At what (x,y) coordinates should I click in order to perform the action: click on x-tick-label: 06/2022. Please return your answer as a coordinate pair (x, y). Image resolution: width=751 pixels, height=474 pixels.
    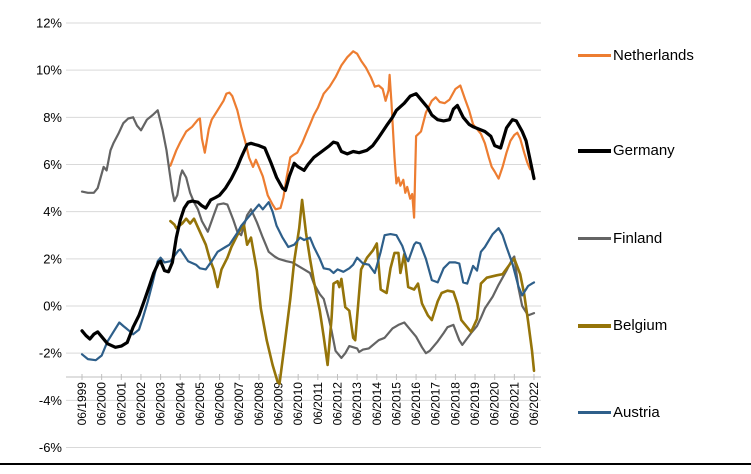
    Looking at the image, I should click on (534, 404).